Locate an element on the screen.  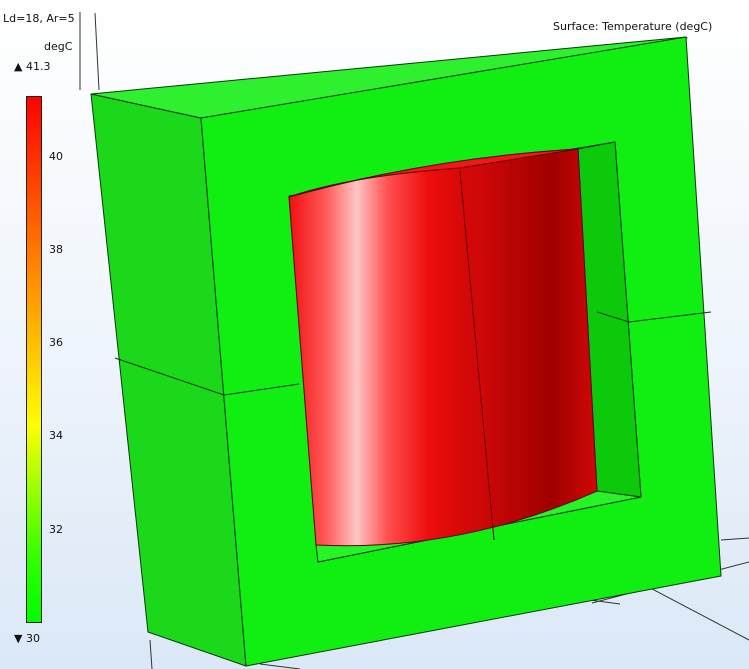
max-triangle-icon: ▲ is located at coordinates (18, 66).